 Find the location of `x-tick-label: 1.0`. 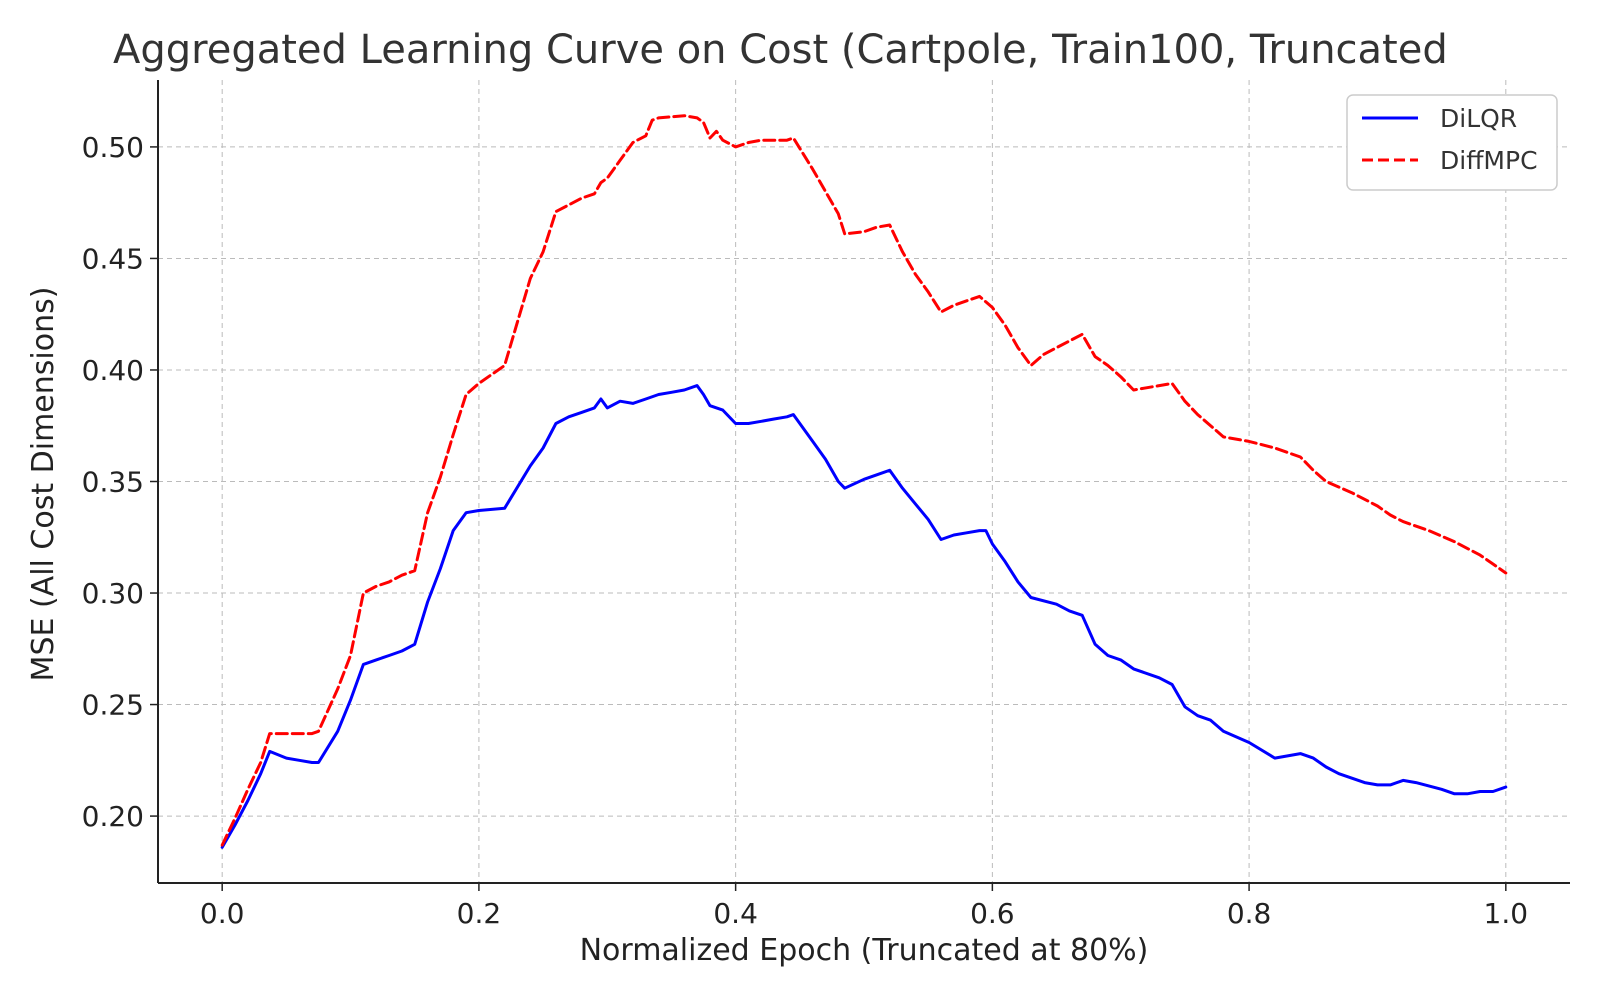

x-tick-label: 1.0 is located at coordinates (1506, 913).